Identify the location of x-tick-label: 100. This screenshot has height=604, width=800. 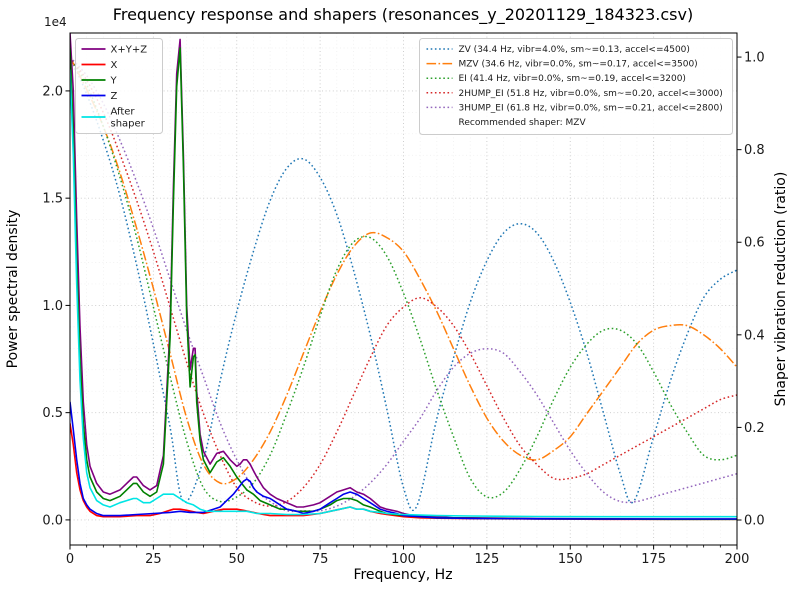
(403, 559).